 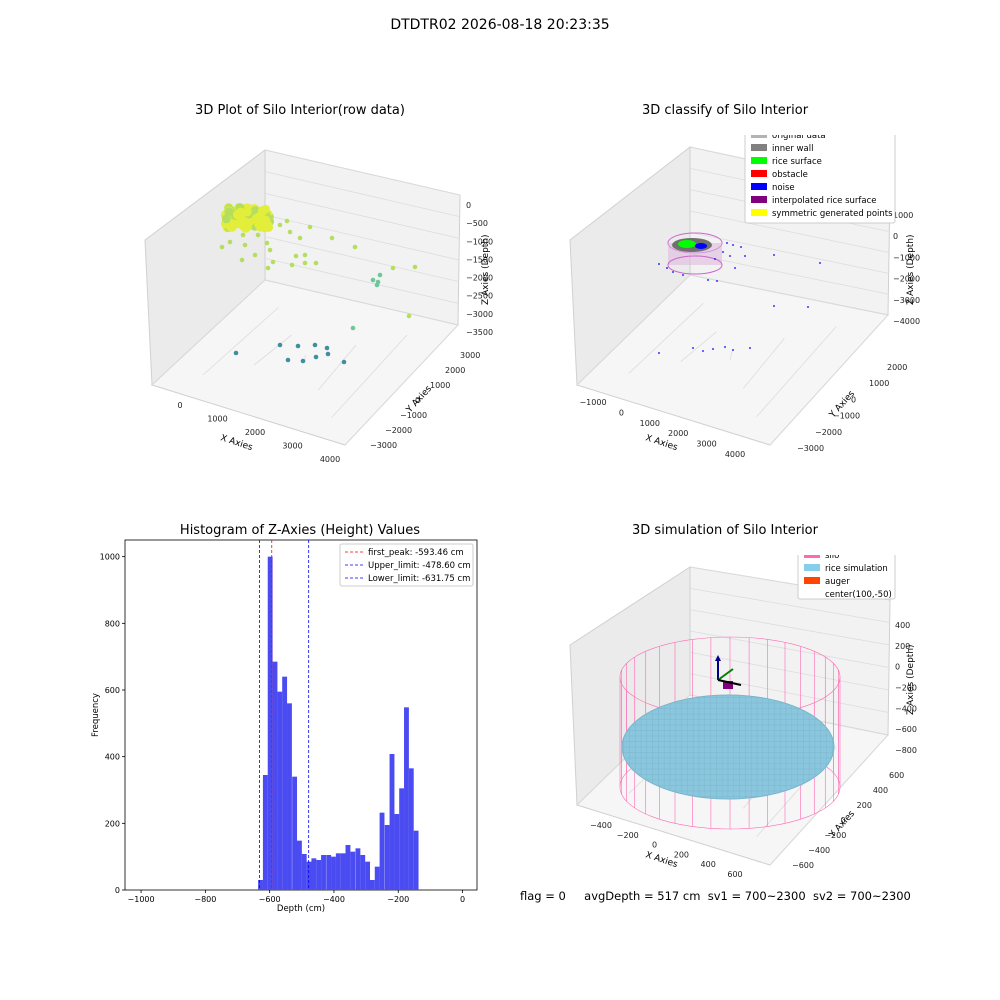 What do you see at coordinates (479, 332) in the screenshot?
I see `z-tick-label: −3500` at bounding box center [479, 332].